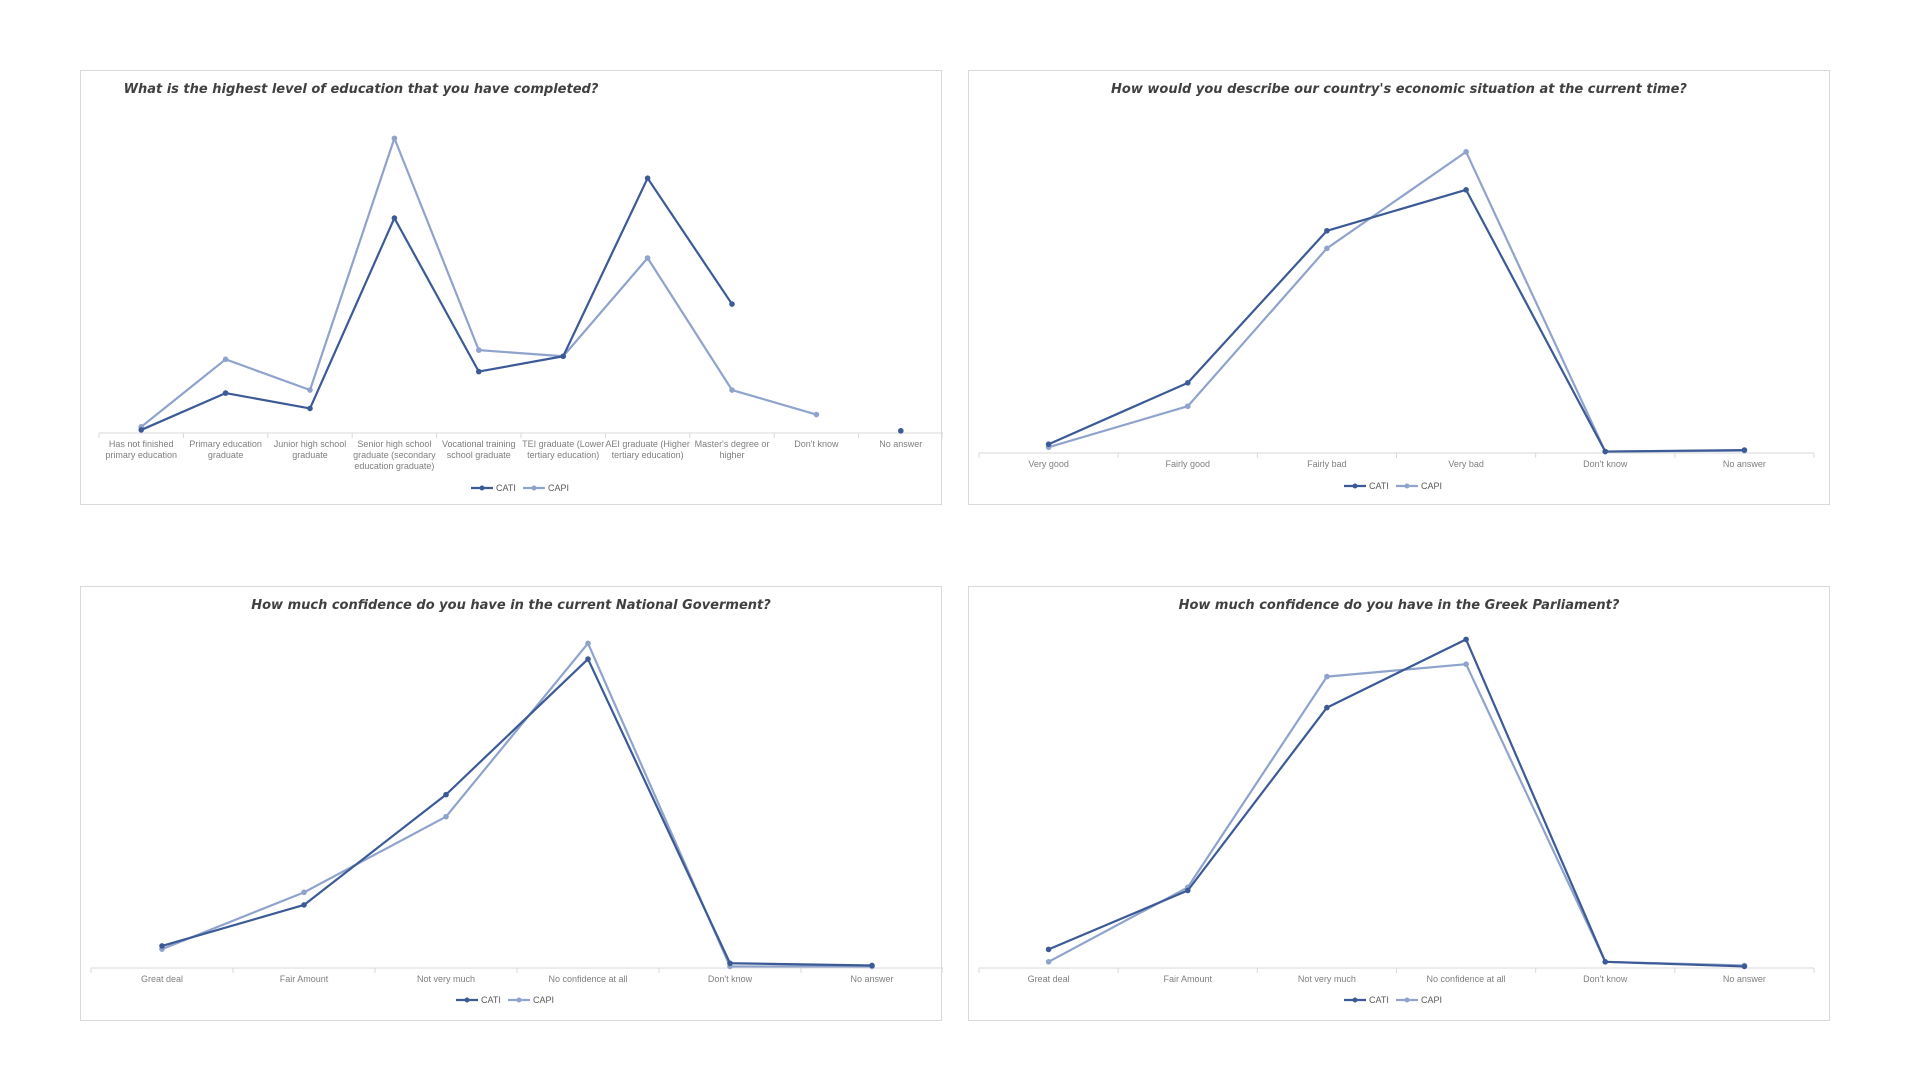 The width and height of the screenshot is (1920, 1080). I want to click on data-point-cati-primary-education-graduate, so click(225, 393).